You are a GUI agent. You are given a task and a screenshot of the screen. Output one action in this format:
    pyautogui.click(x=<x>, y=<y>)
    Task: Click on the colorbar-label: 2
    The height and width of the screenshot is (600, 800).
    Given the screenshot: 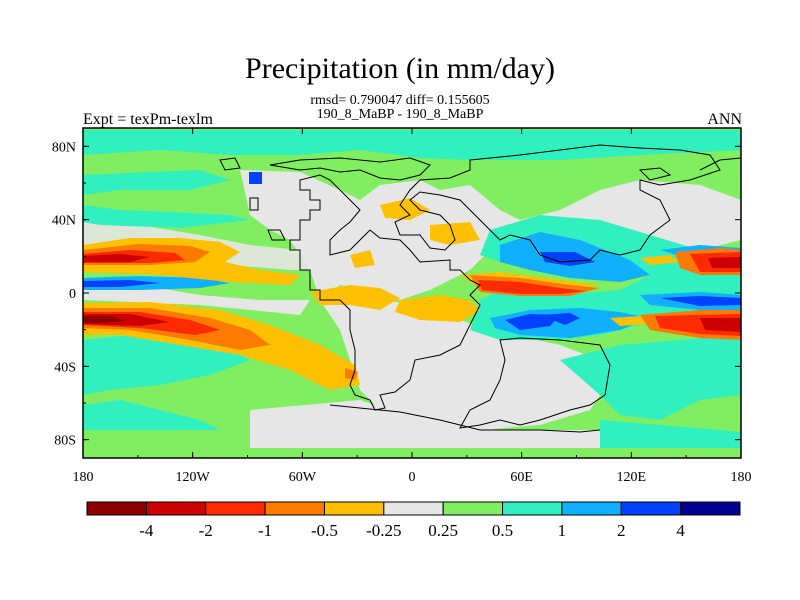 What is the action you would take?
    pyautogui.click(x=621, y=530)
    